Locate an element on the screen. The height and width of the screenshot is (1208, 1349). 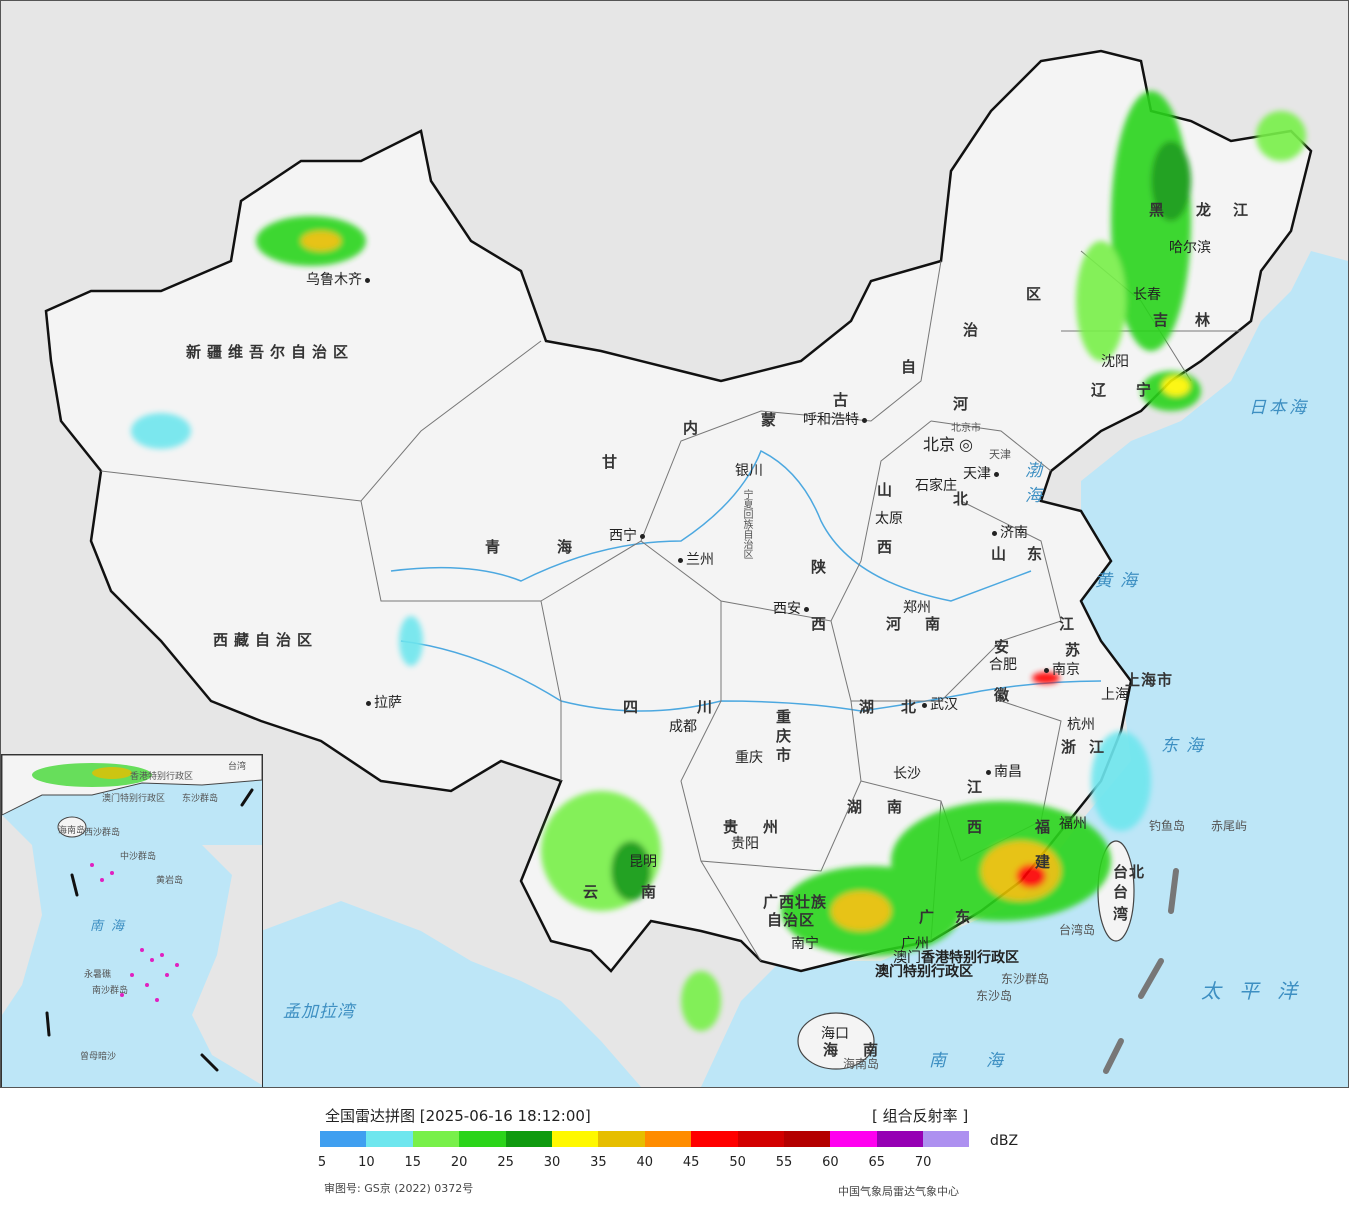
region-guangdong-2: 东 is located at coordinates (966, 917).